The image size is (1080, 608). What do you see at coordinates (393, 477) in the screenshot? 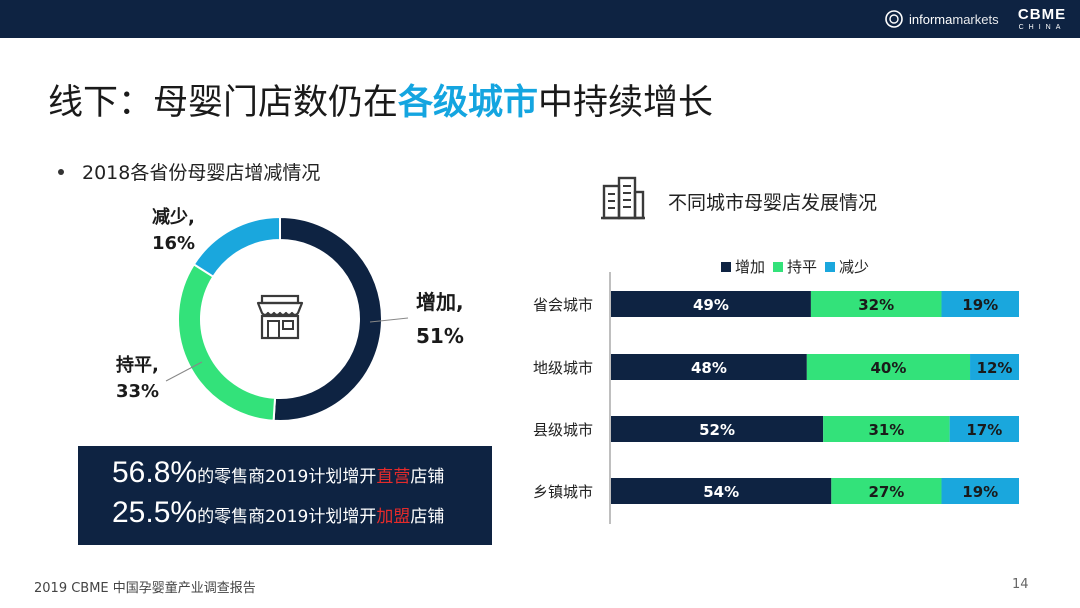
I see `summary-direct-emph: 直营` at bounding box center [393, 477].